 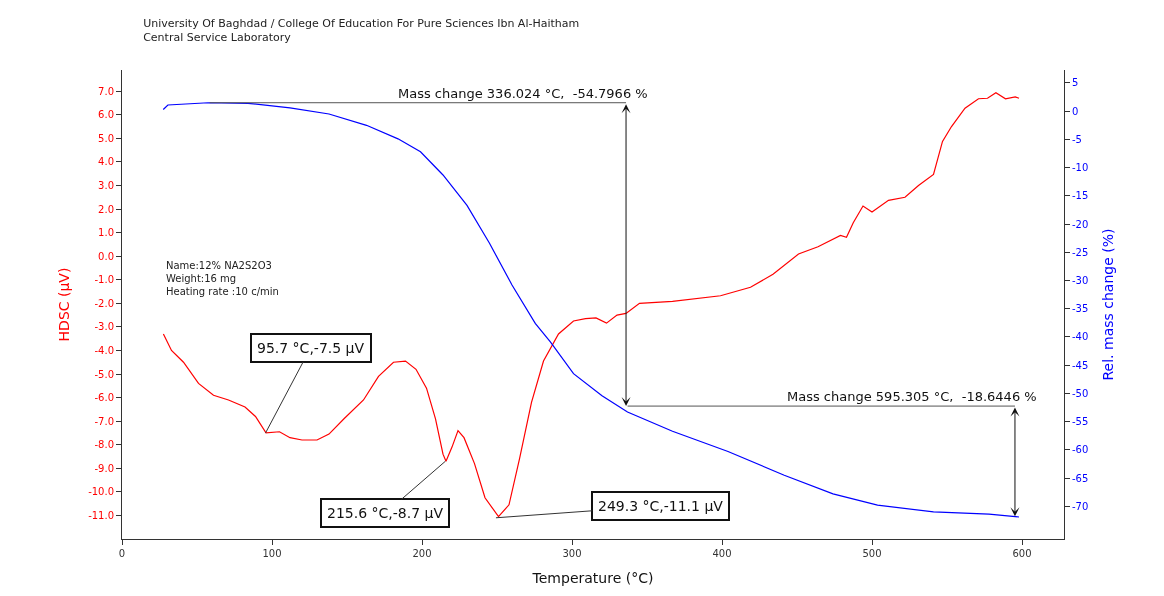 What do you see at coordinates (722, 553) in the screenshot?
I see `x-tick-label: 400` at bounding box center [722, 553].